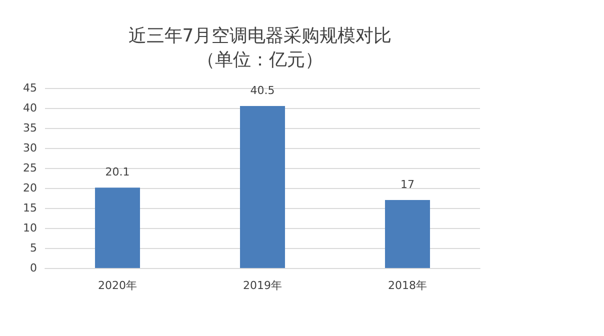 This screenshot has height=336, width=604. What do you see at coordinates (30, 88) in the screenshot?
I see `y-tick-label: 45` at bounding box center [30, 88].